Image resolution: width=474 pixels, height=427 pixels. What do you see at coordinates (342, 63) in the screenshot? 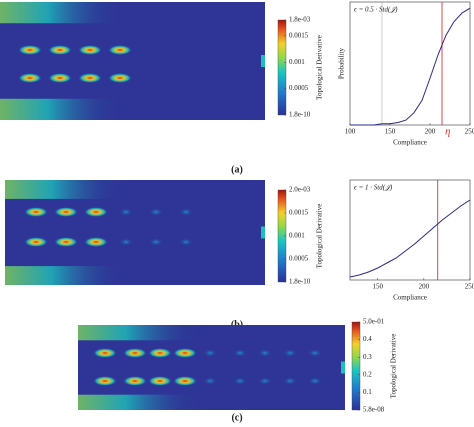
I see `y-axis-label: Probability` at bounding box center [342, 63].